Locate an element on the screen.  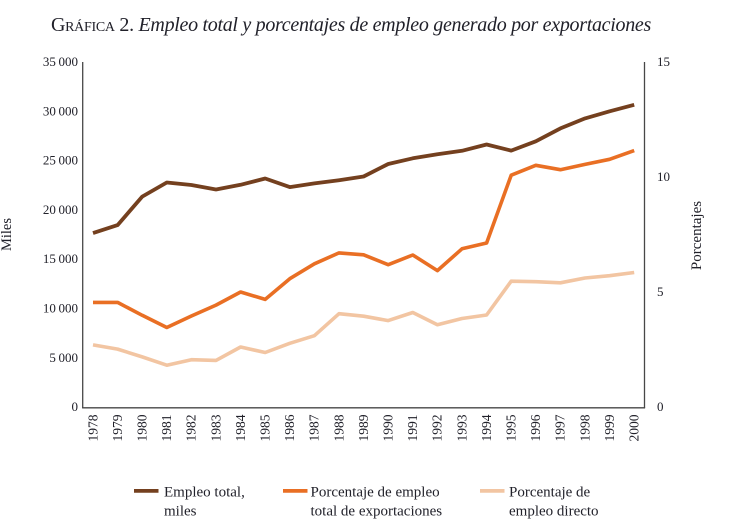
svg-text: 30 000 is located at coordinates (60, 110).